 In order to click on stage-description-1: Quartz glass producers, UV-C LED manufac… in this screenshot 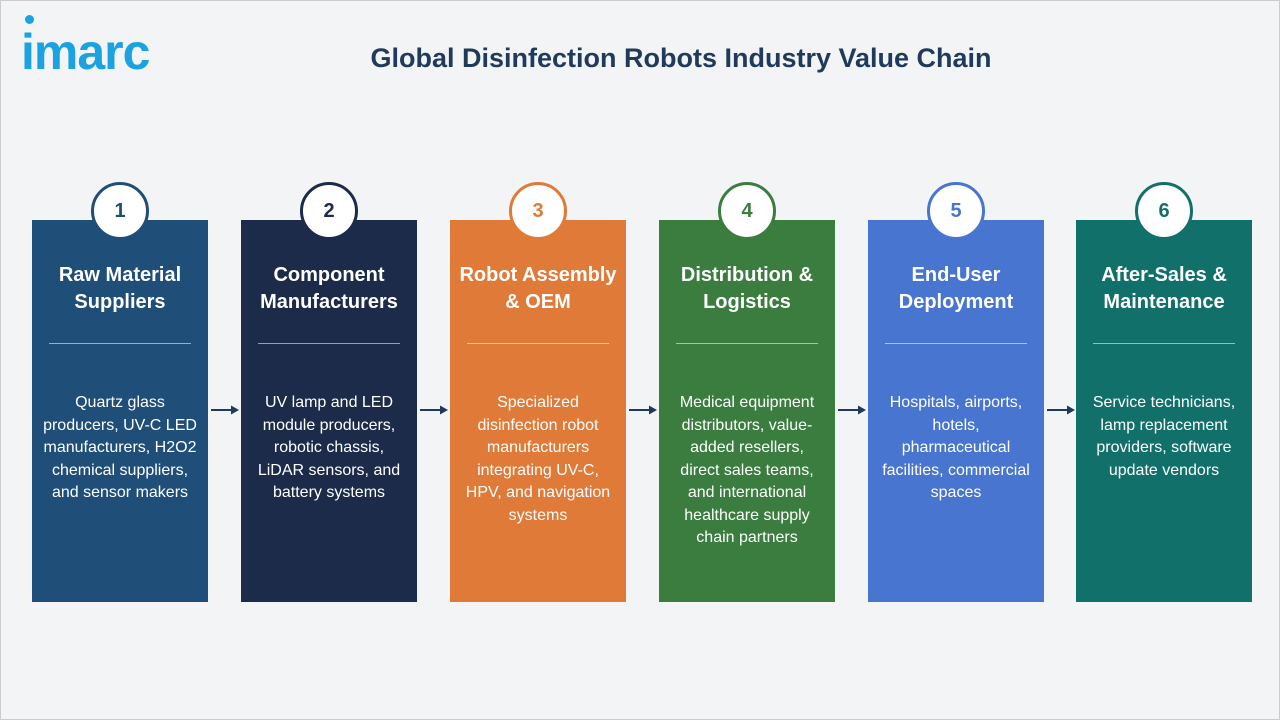, I will do `click(120, 447)`.